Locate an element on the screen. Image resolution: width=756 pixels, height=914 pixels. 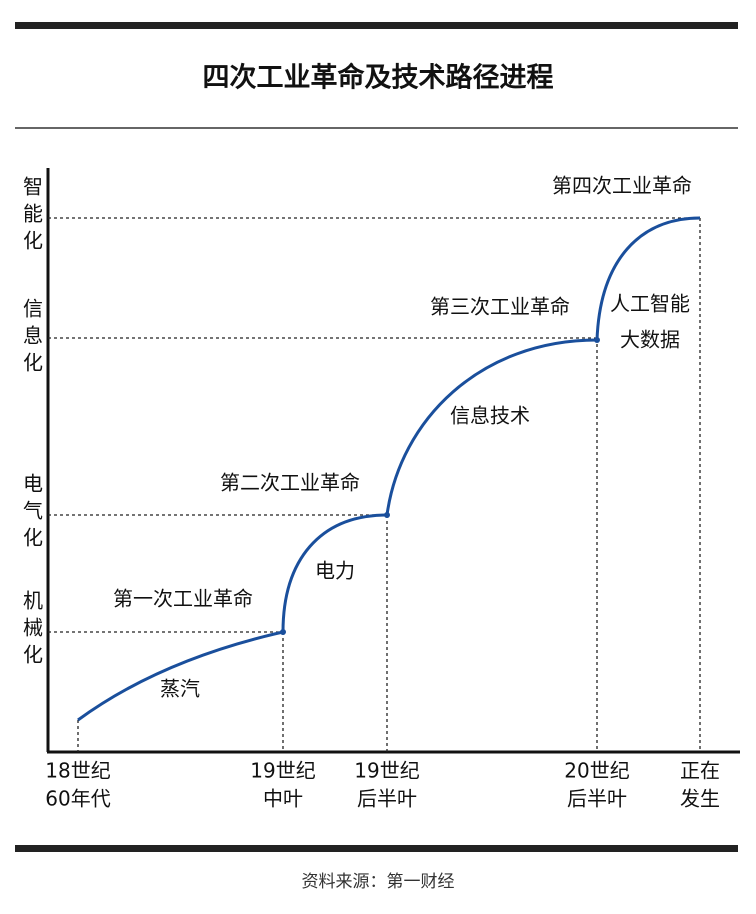
technology-label: 电力 is located at coordinates (335, 571).